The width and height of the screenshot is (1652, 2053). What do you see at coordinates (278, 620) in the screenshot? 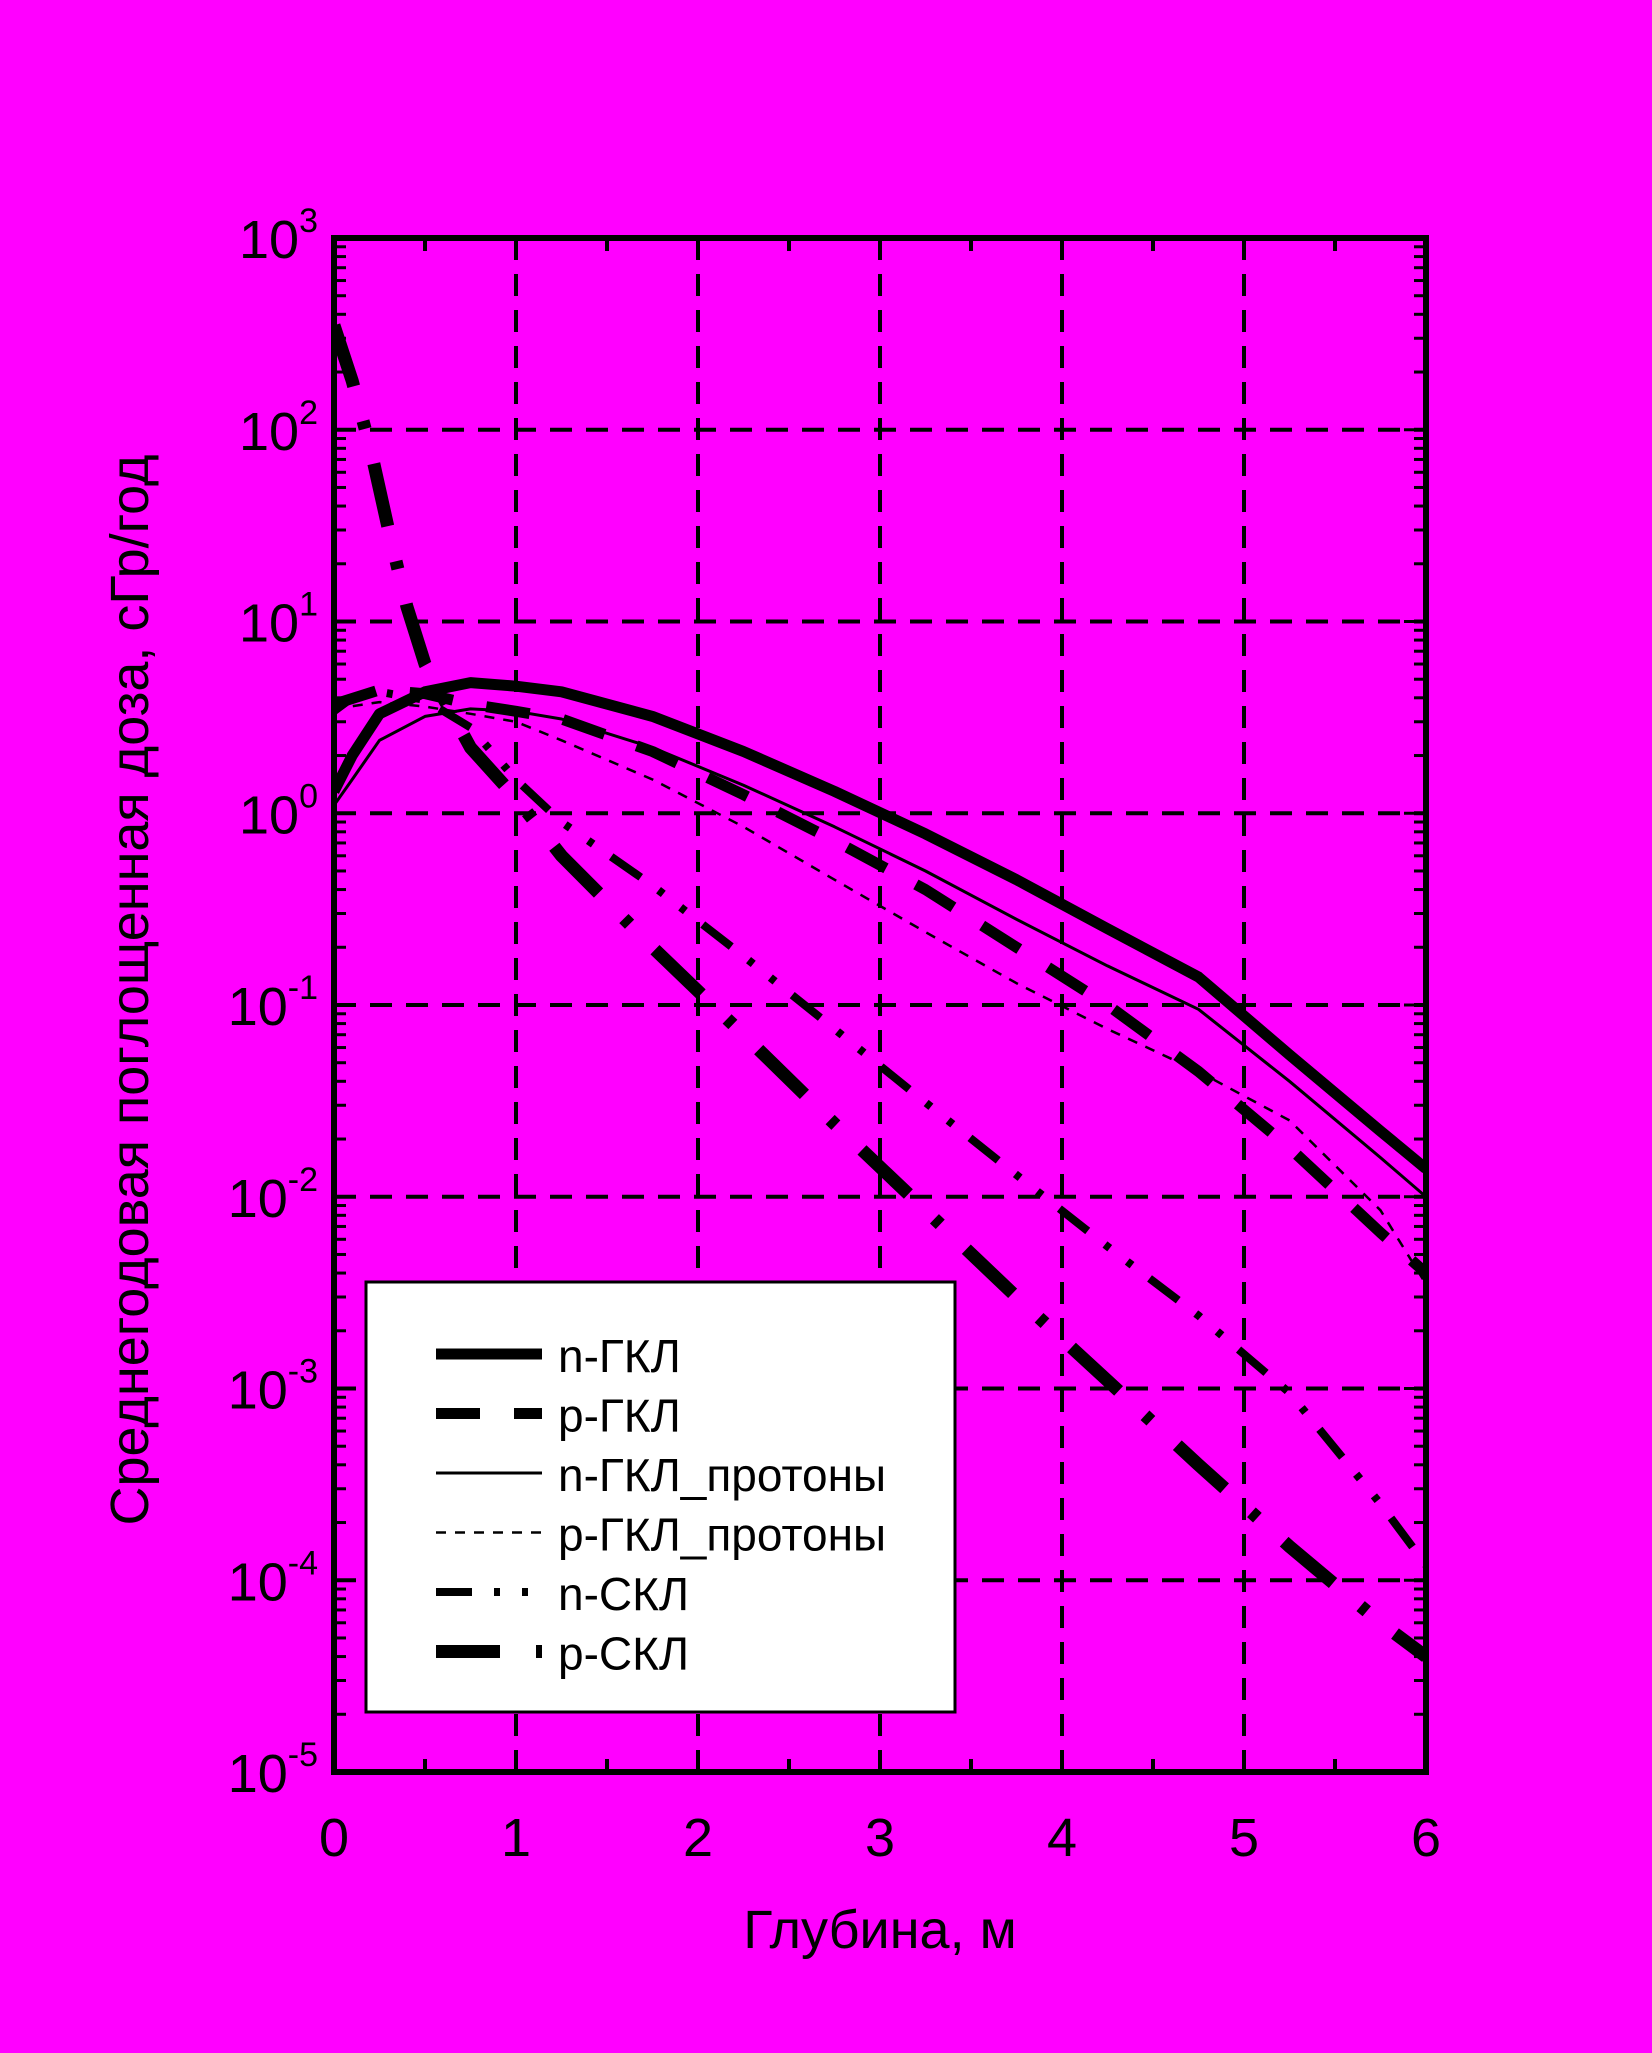
I see `y-tick-label: 10¹` at bounding box center [278, 620].